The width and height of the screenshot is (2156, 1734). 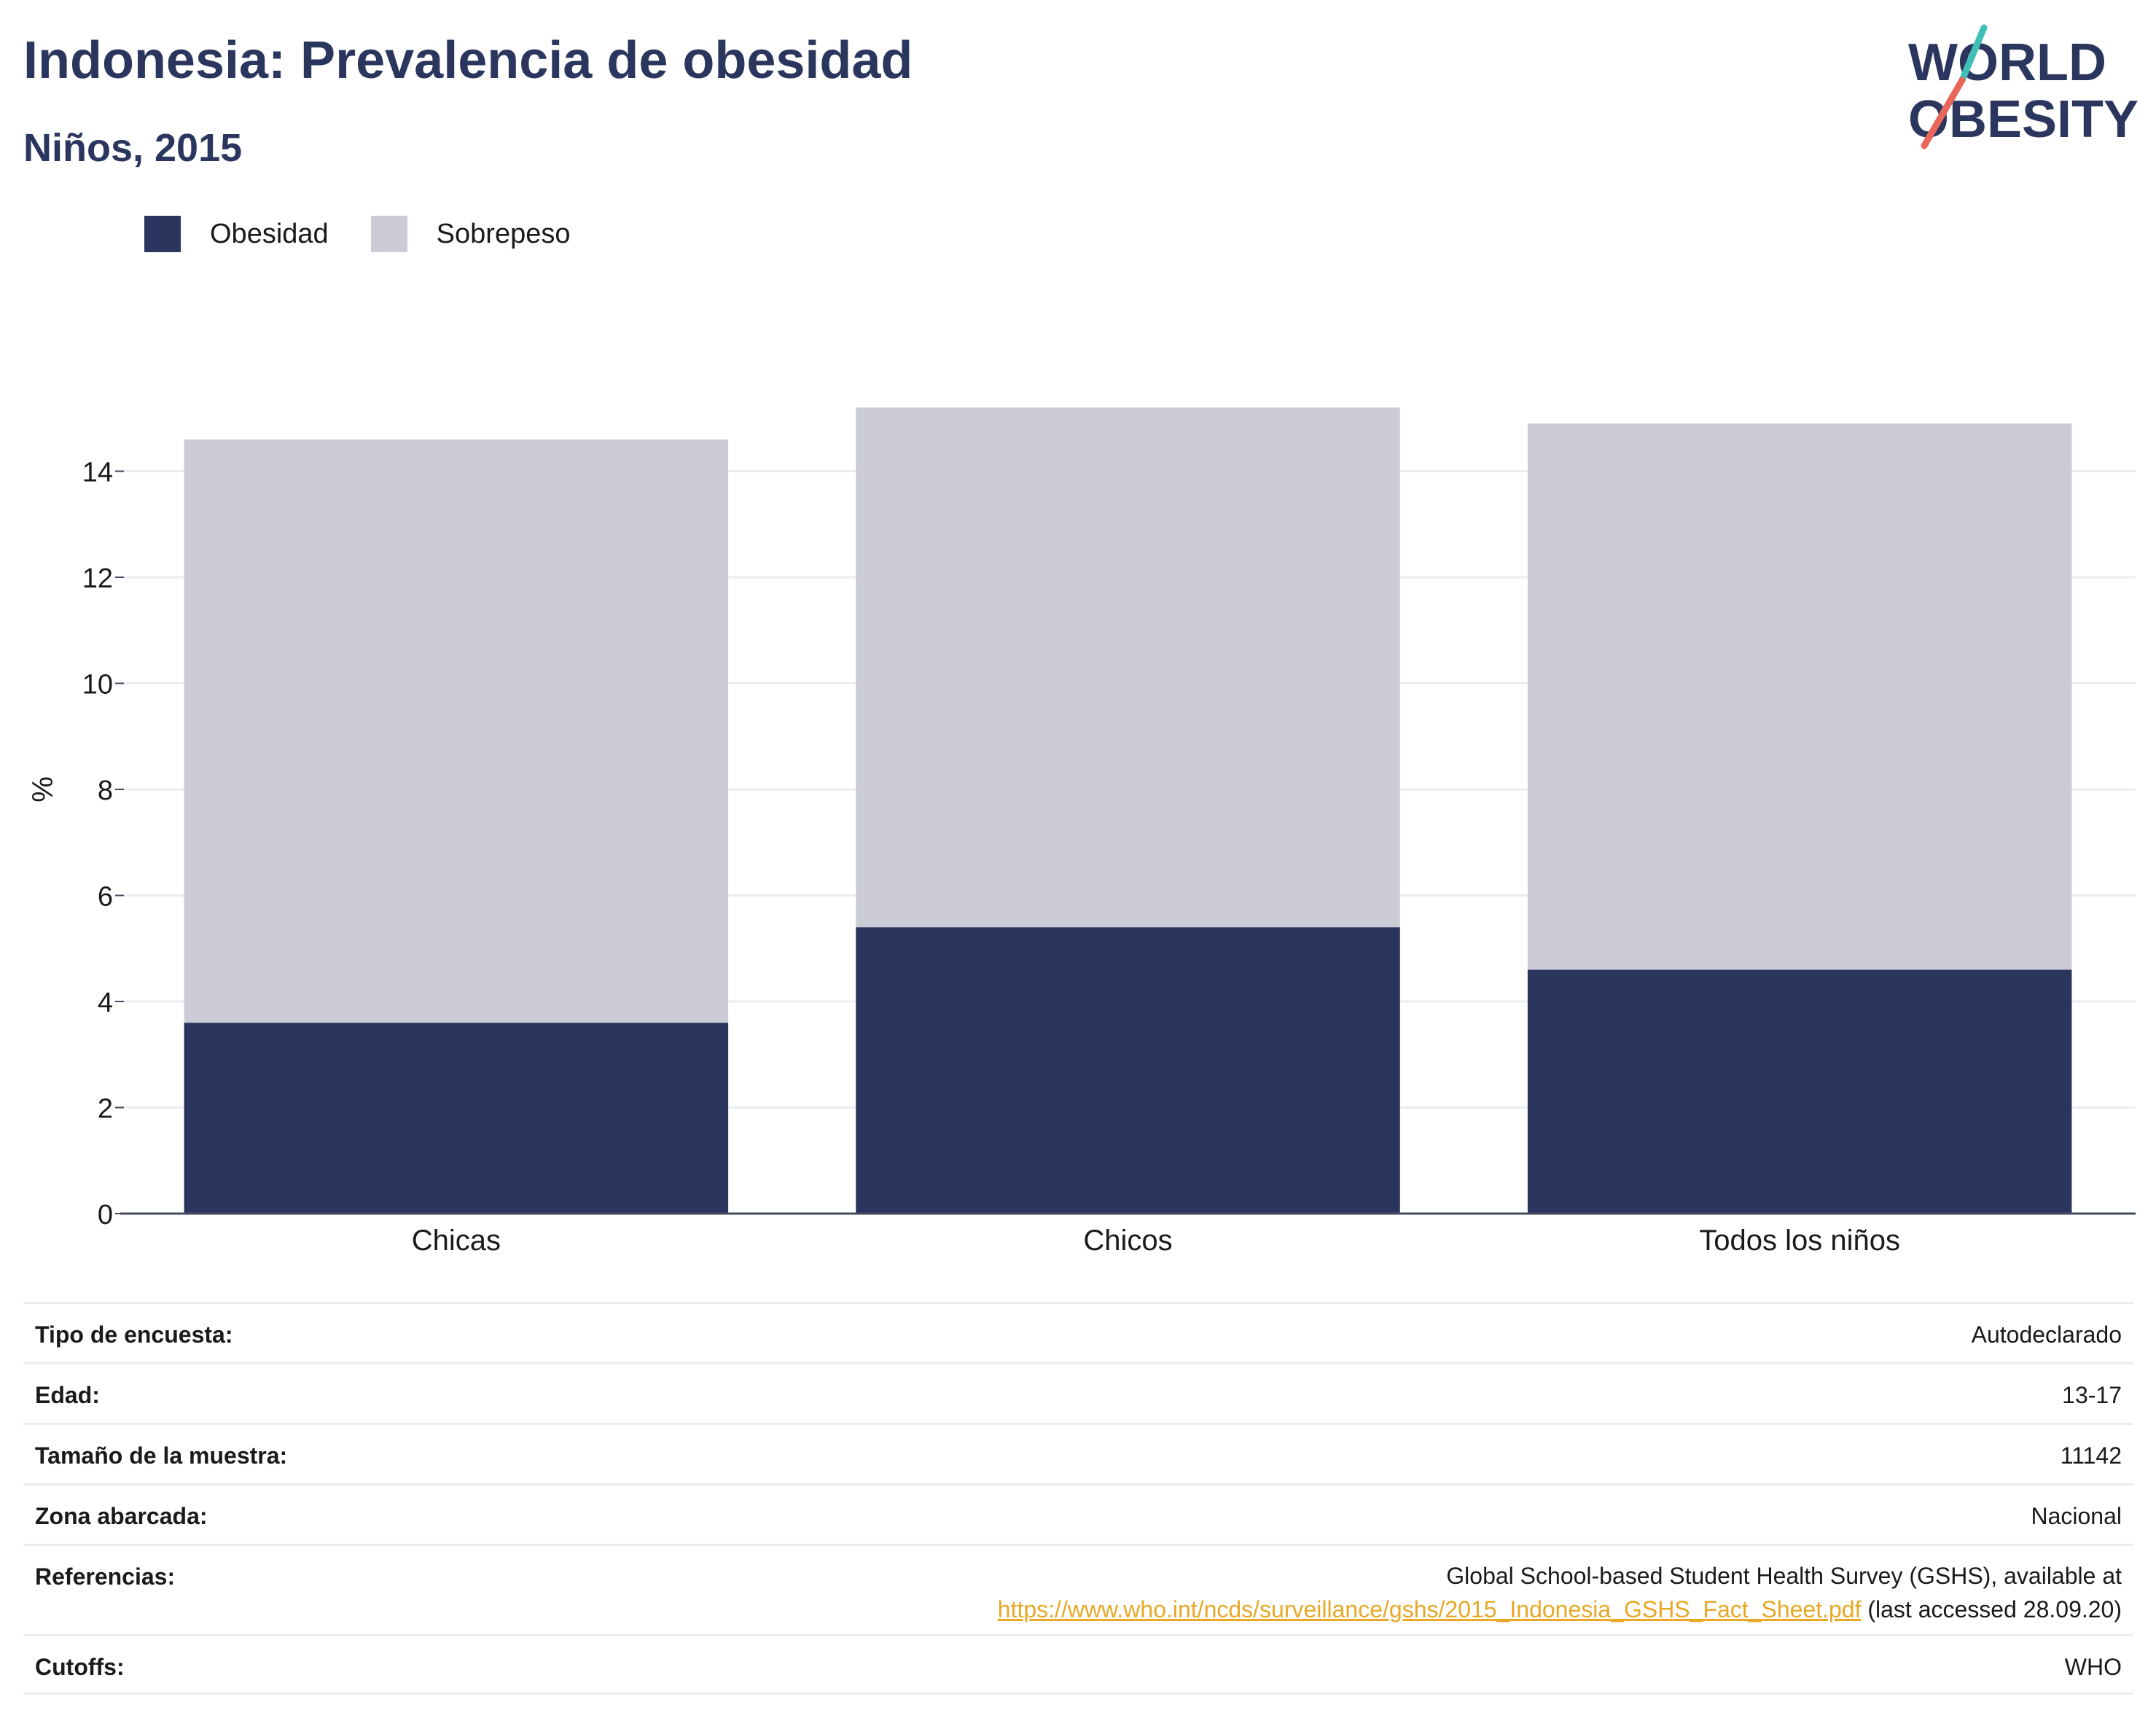 I want to click on y-tick-label: 8, so click(x=105, y=791).